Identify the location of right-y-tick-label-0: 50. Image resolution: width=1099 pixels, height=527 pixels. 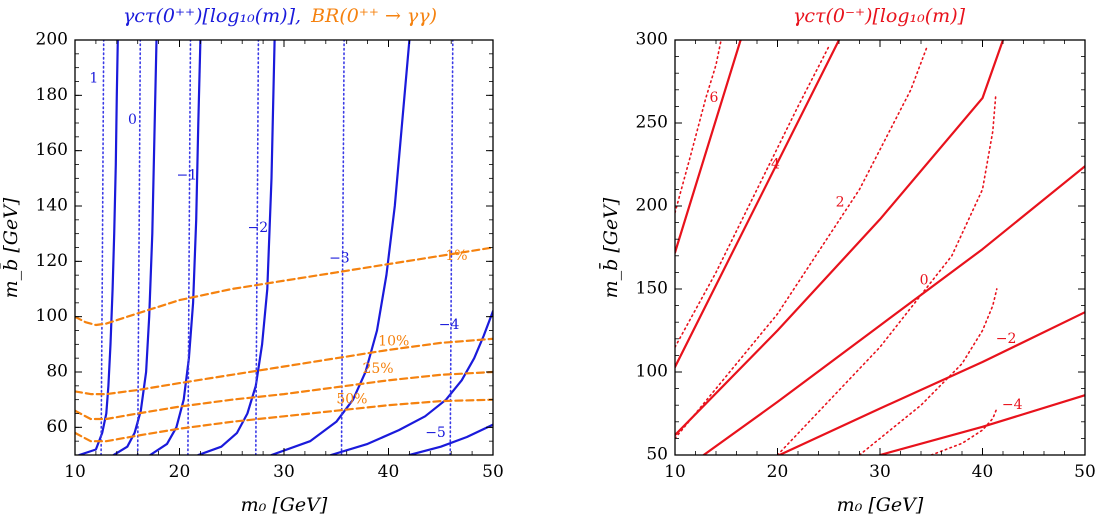
(657, 455).